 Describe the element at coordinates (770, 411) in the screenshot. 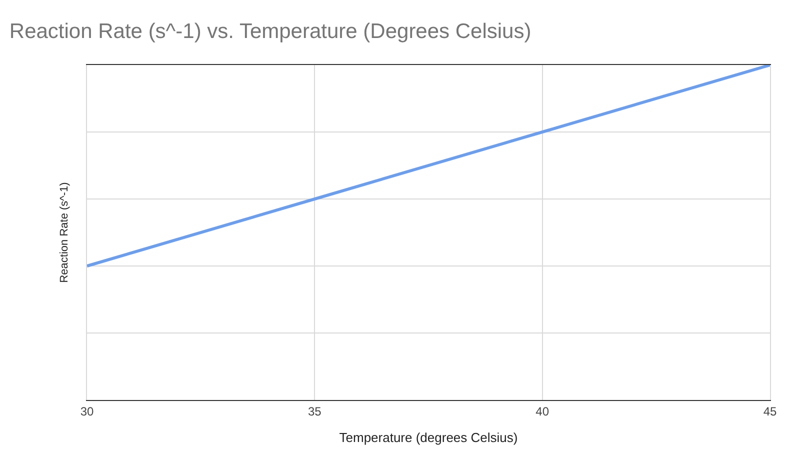

I see `x-tick-label: 45` at that location.